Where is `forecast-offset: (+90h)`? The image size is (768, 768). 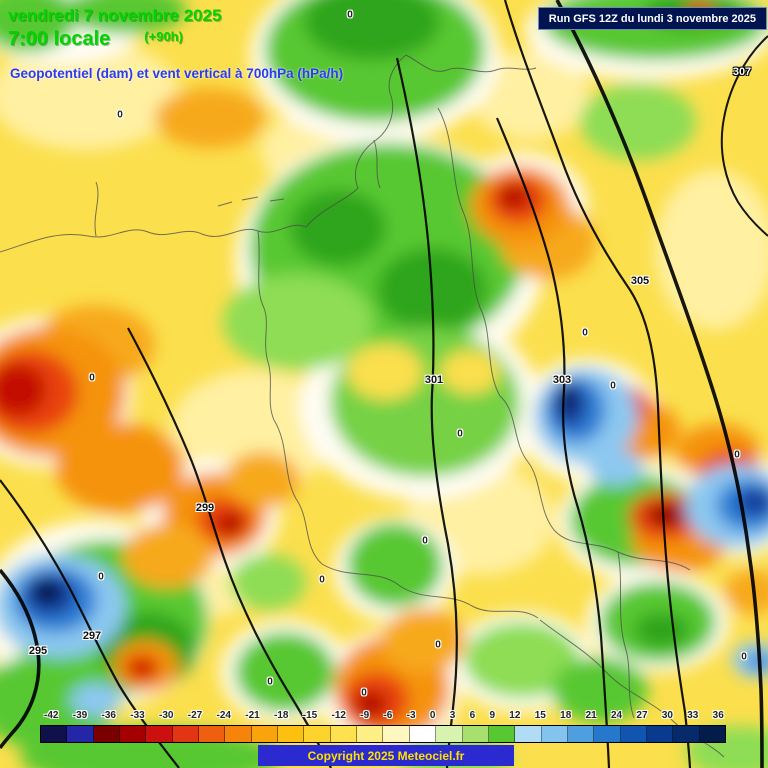 forecast-offset: (+90h) is located at coordinates (163, 36).